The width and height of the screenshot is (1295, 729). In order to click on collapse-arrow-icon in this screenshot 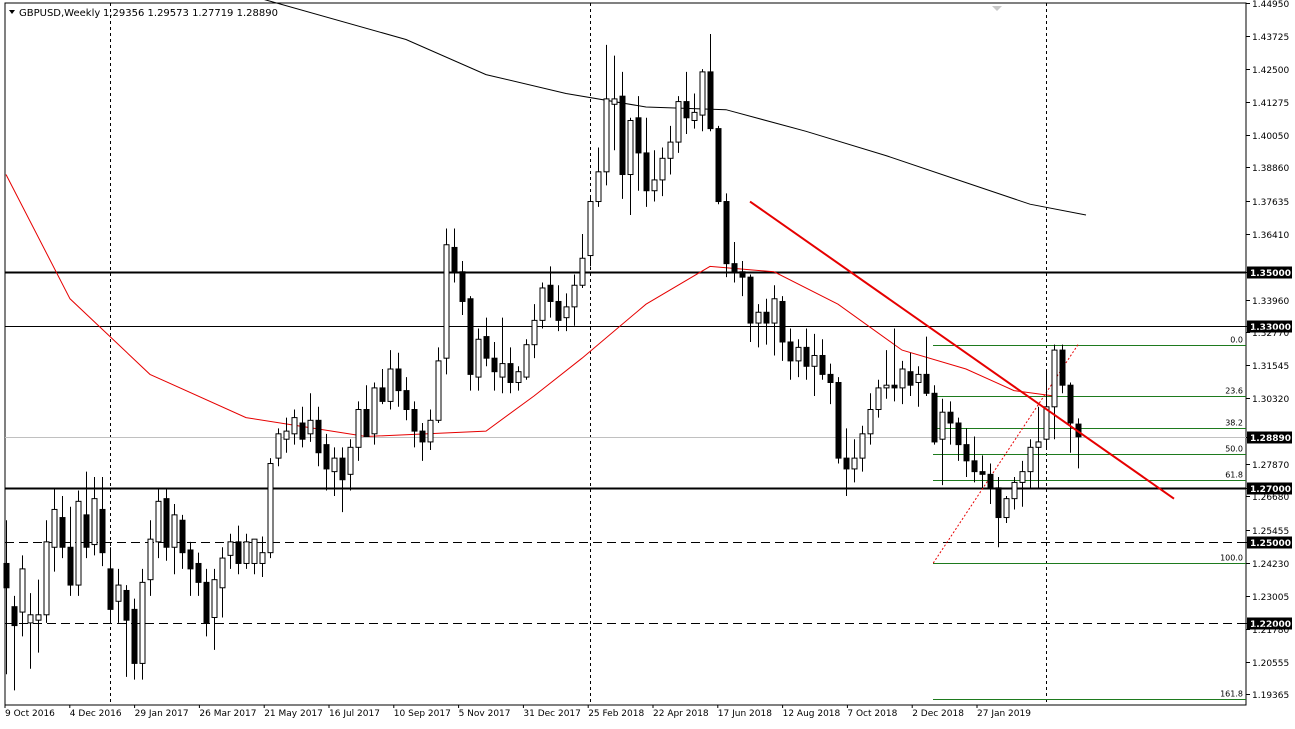, I will do `click(997, 8)`.